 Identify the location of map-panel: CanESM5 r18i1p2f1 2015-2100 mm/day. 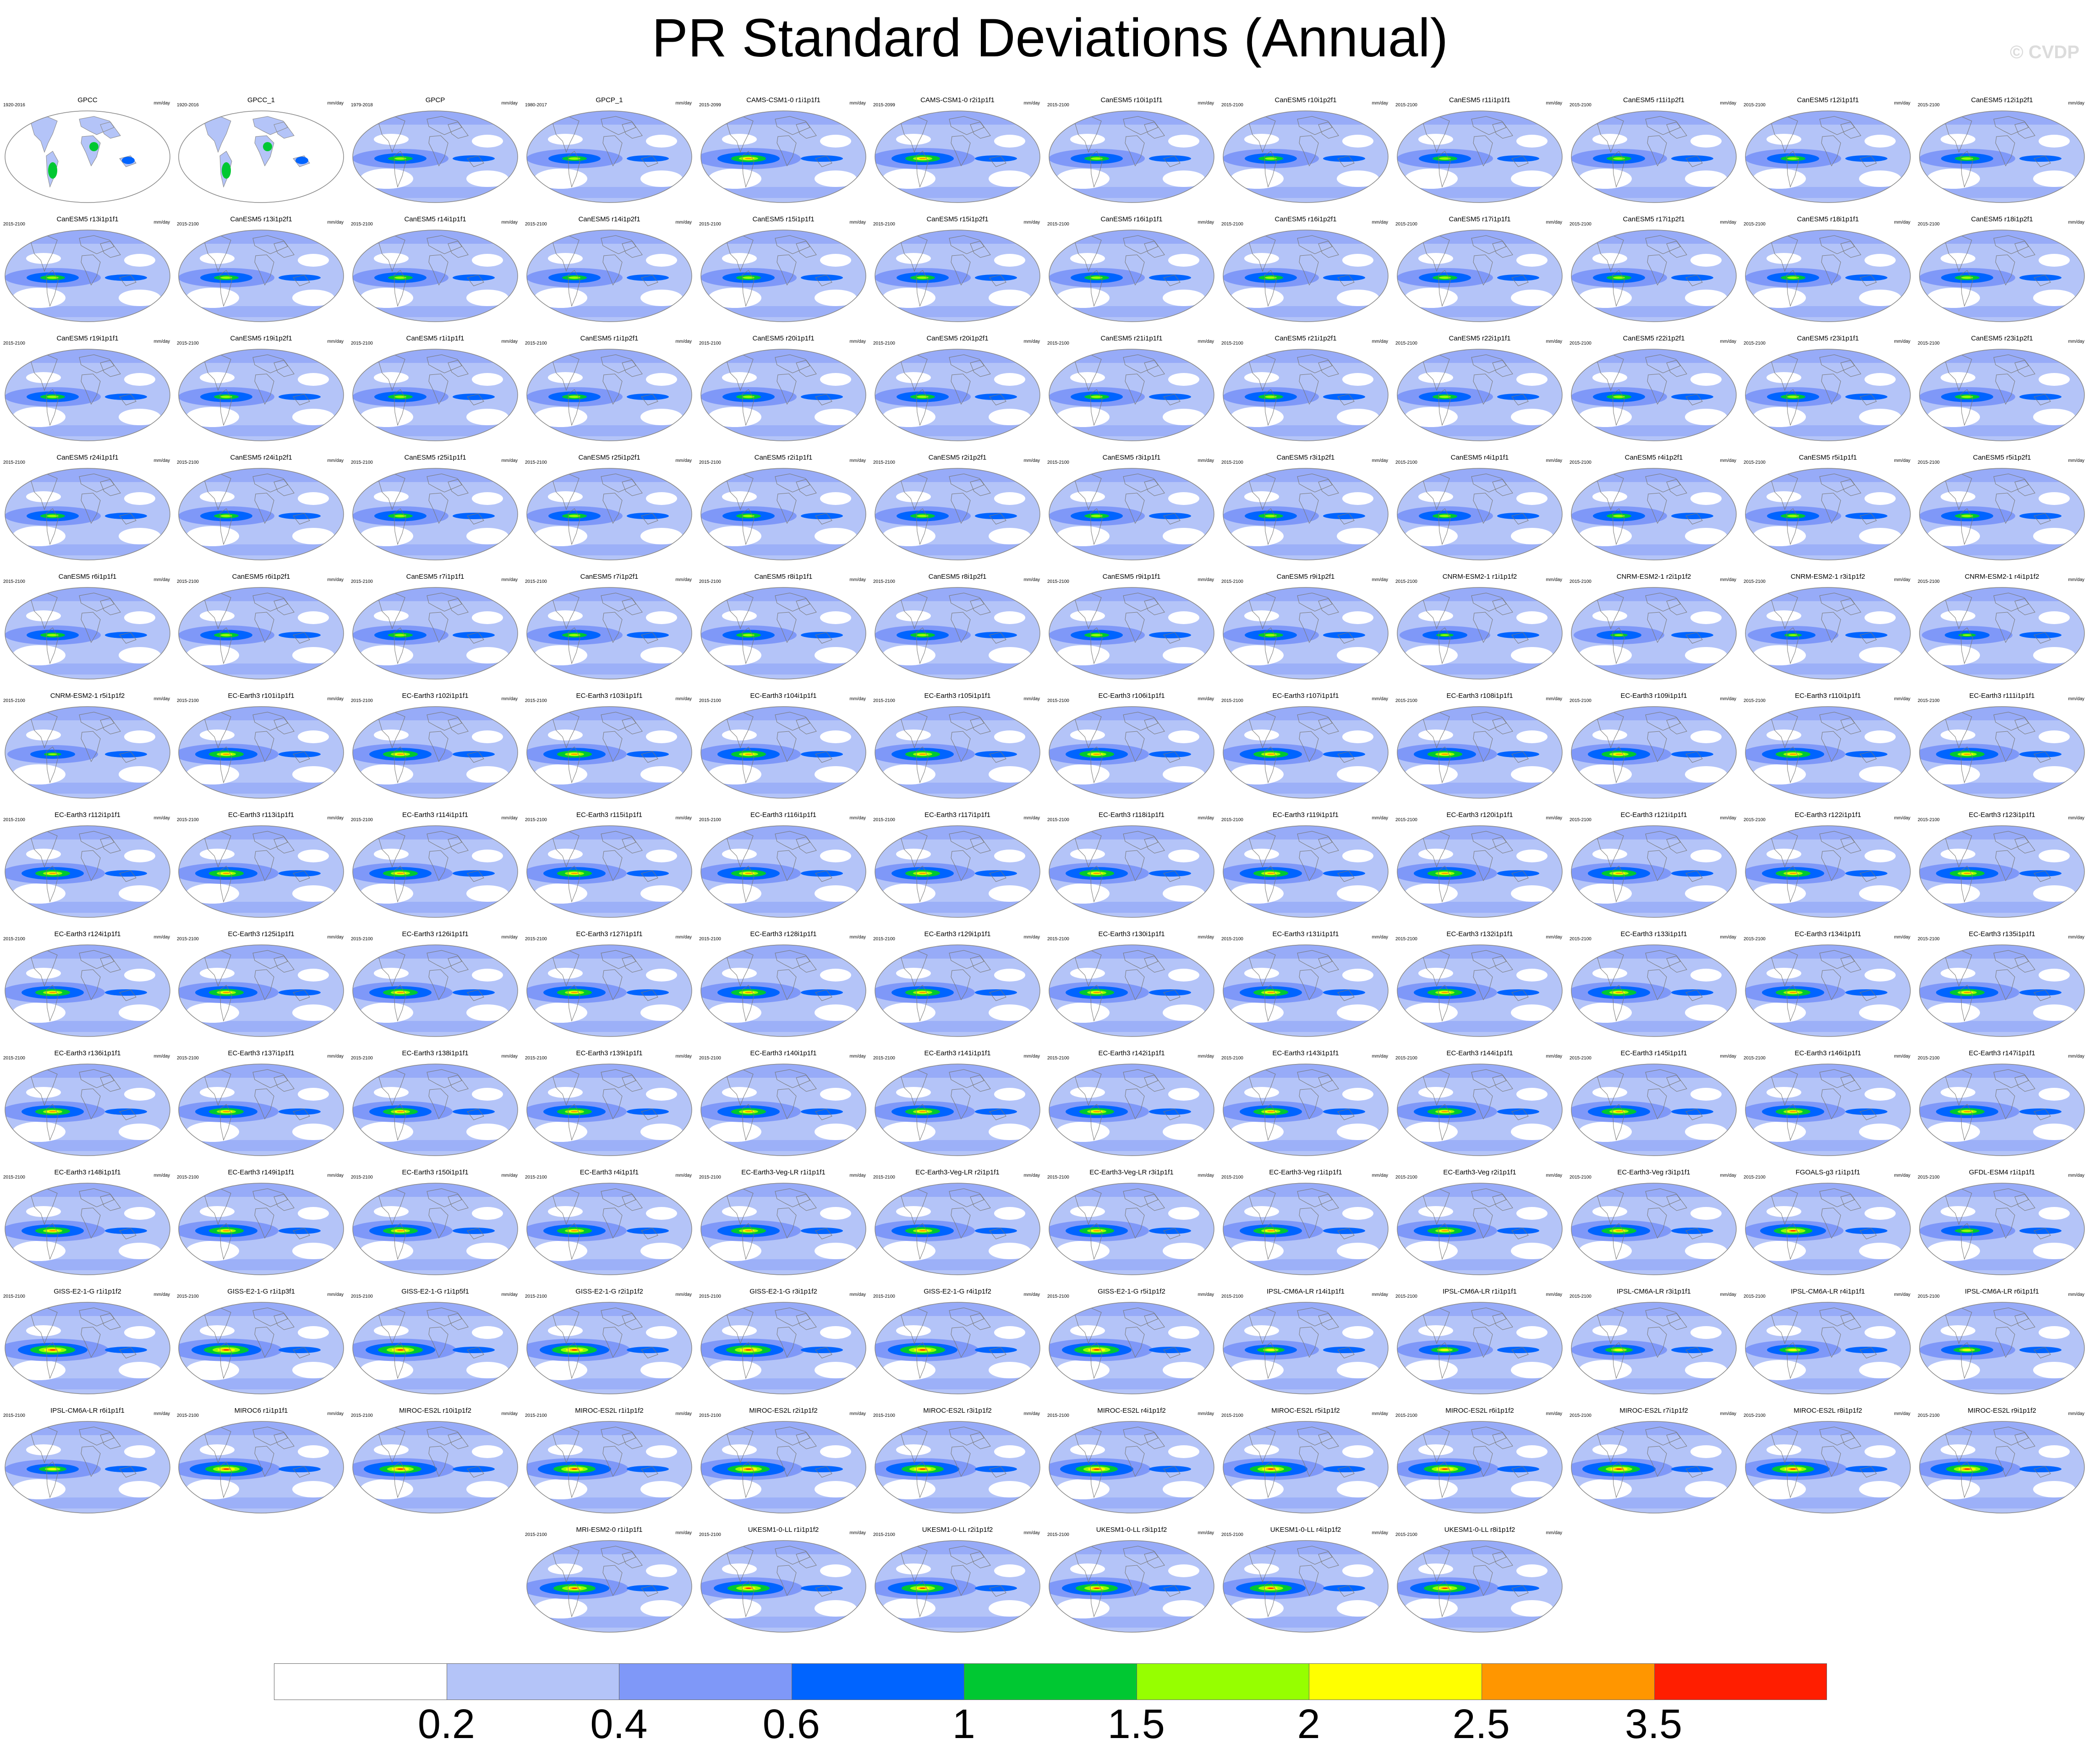
(2002, 270).